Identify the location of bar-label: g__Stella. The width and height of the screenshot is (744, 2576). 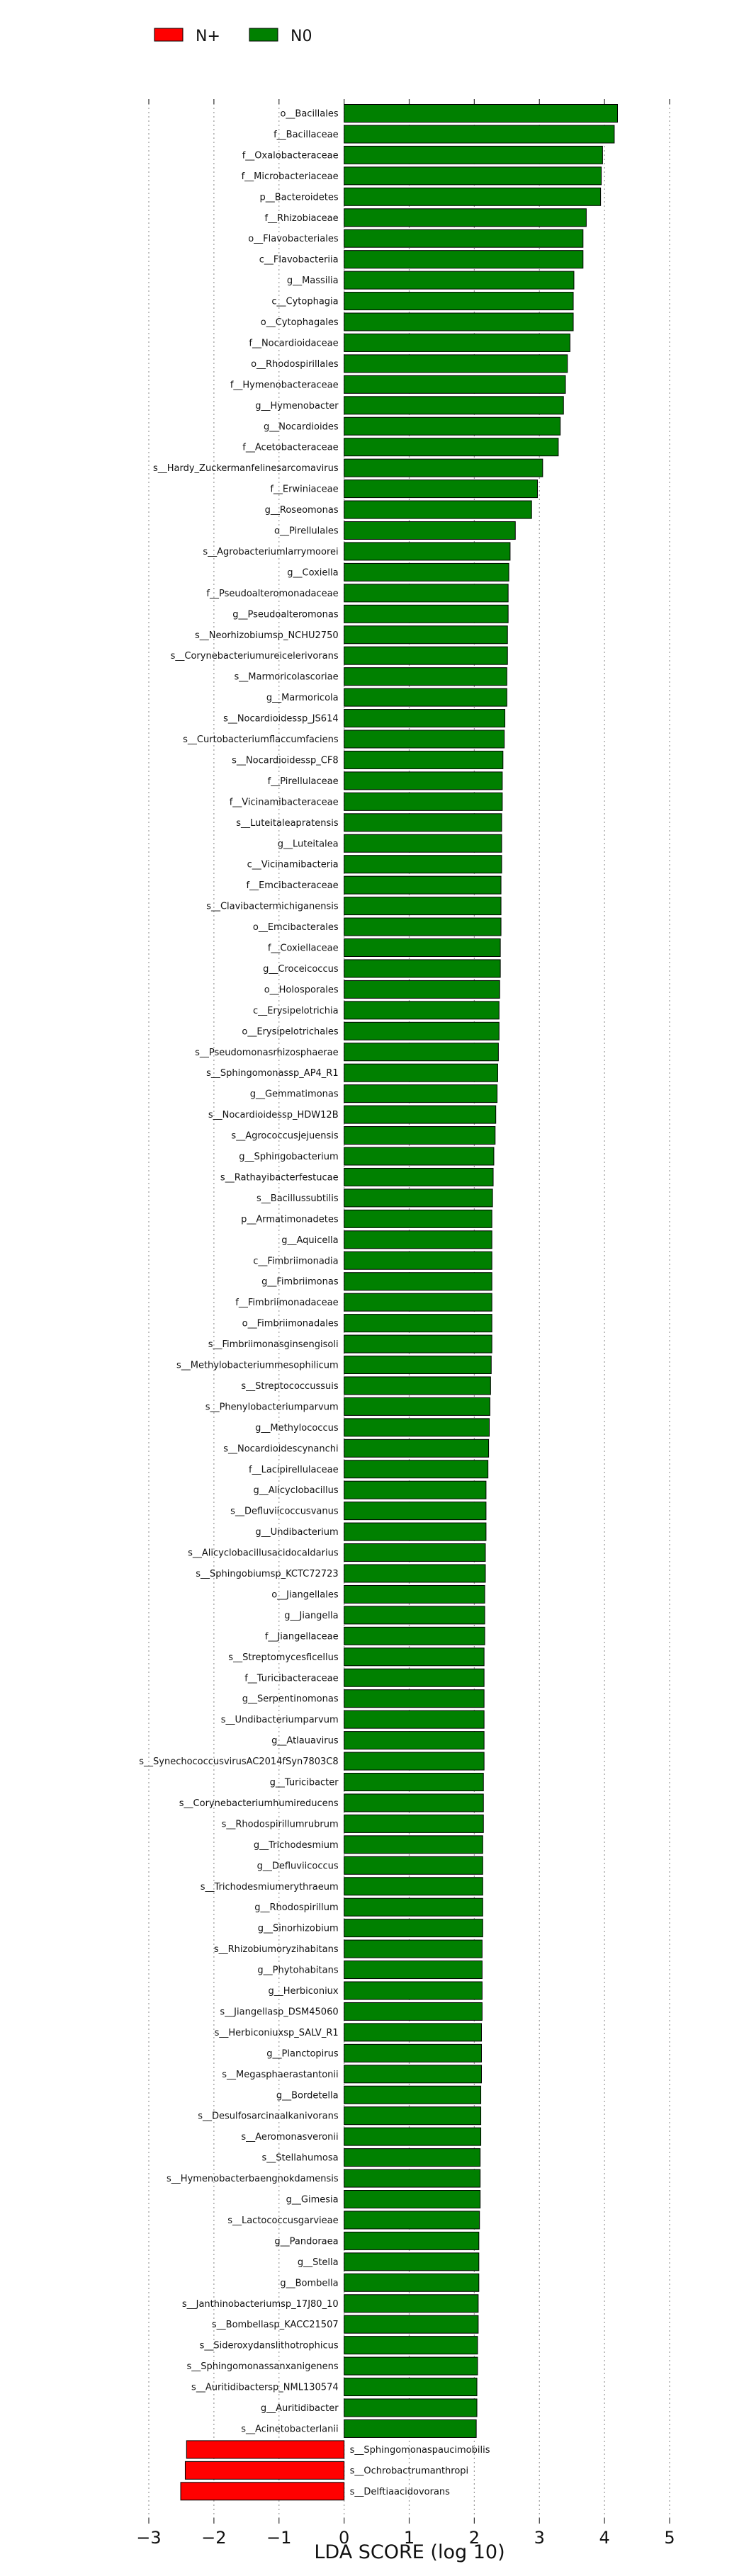
(318, 2262).